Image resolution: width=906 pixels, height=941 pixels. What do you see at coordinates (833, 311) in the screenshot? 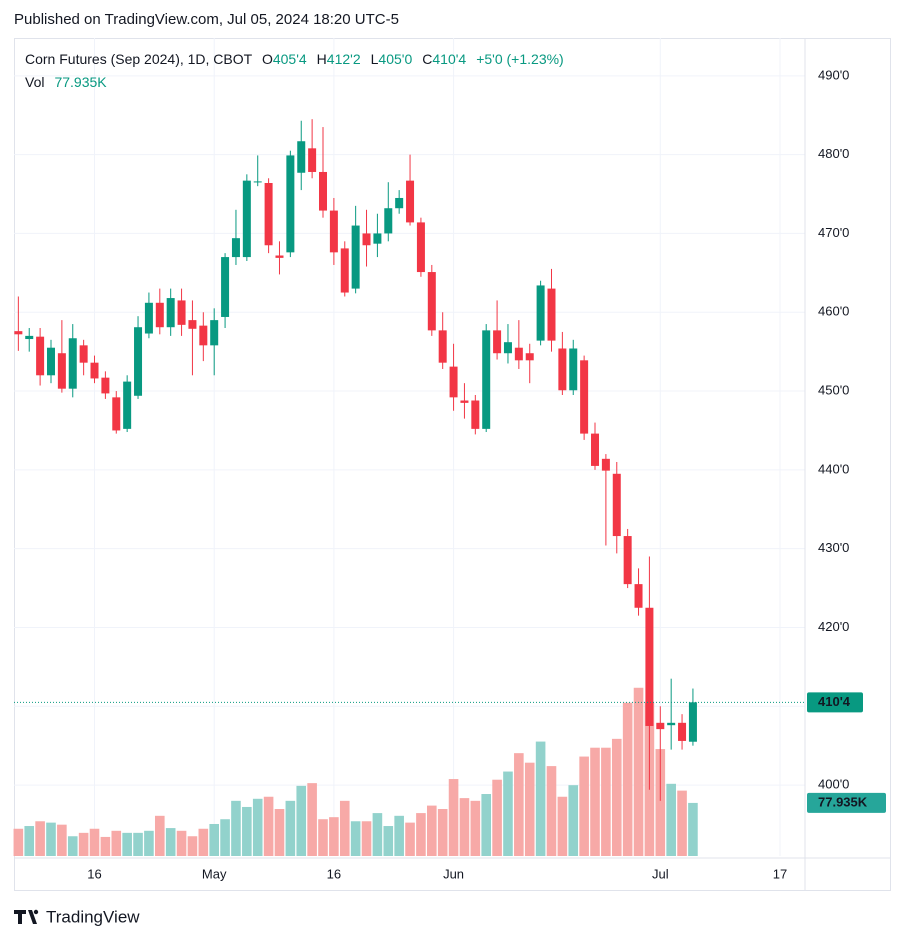
I see `y-tick-label: 460'0` at bounding box center [833, 311].